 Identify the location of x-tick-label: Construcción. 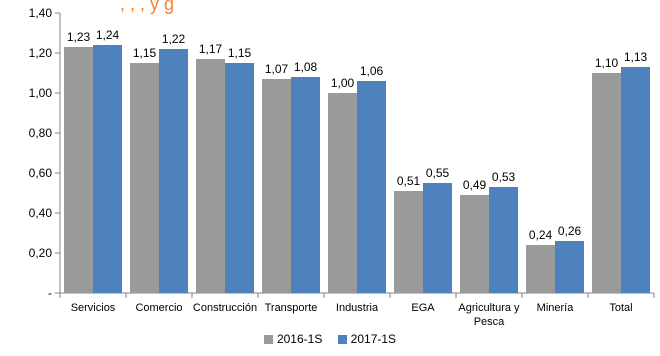
(225, 308).